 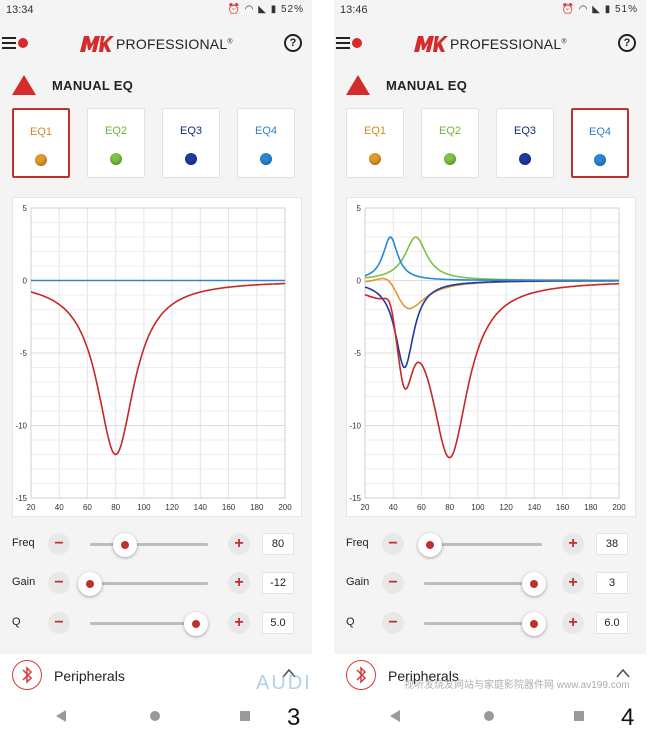 What do you see at coordinates (278, 623) in the screenshot?
I see `q-value: 5.0` at bounding box center [278, 623].